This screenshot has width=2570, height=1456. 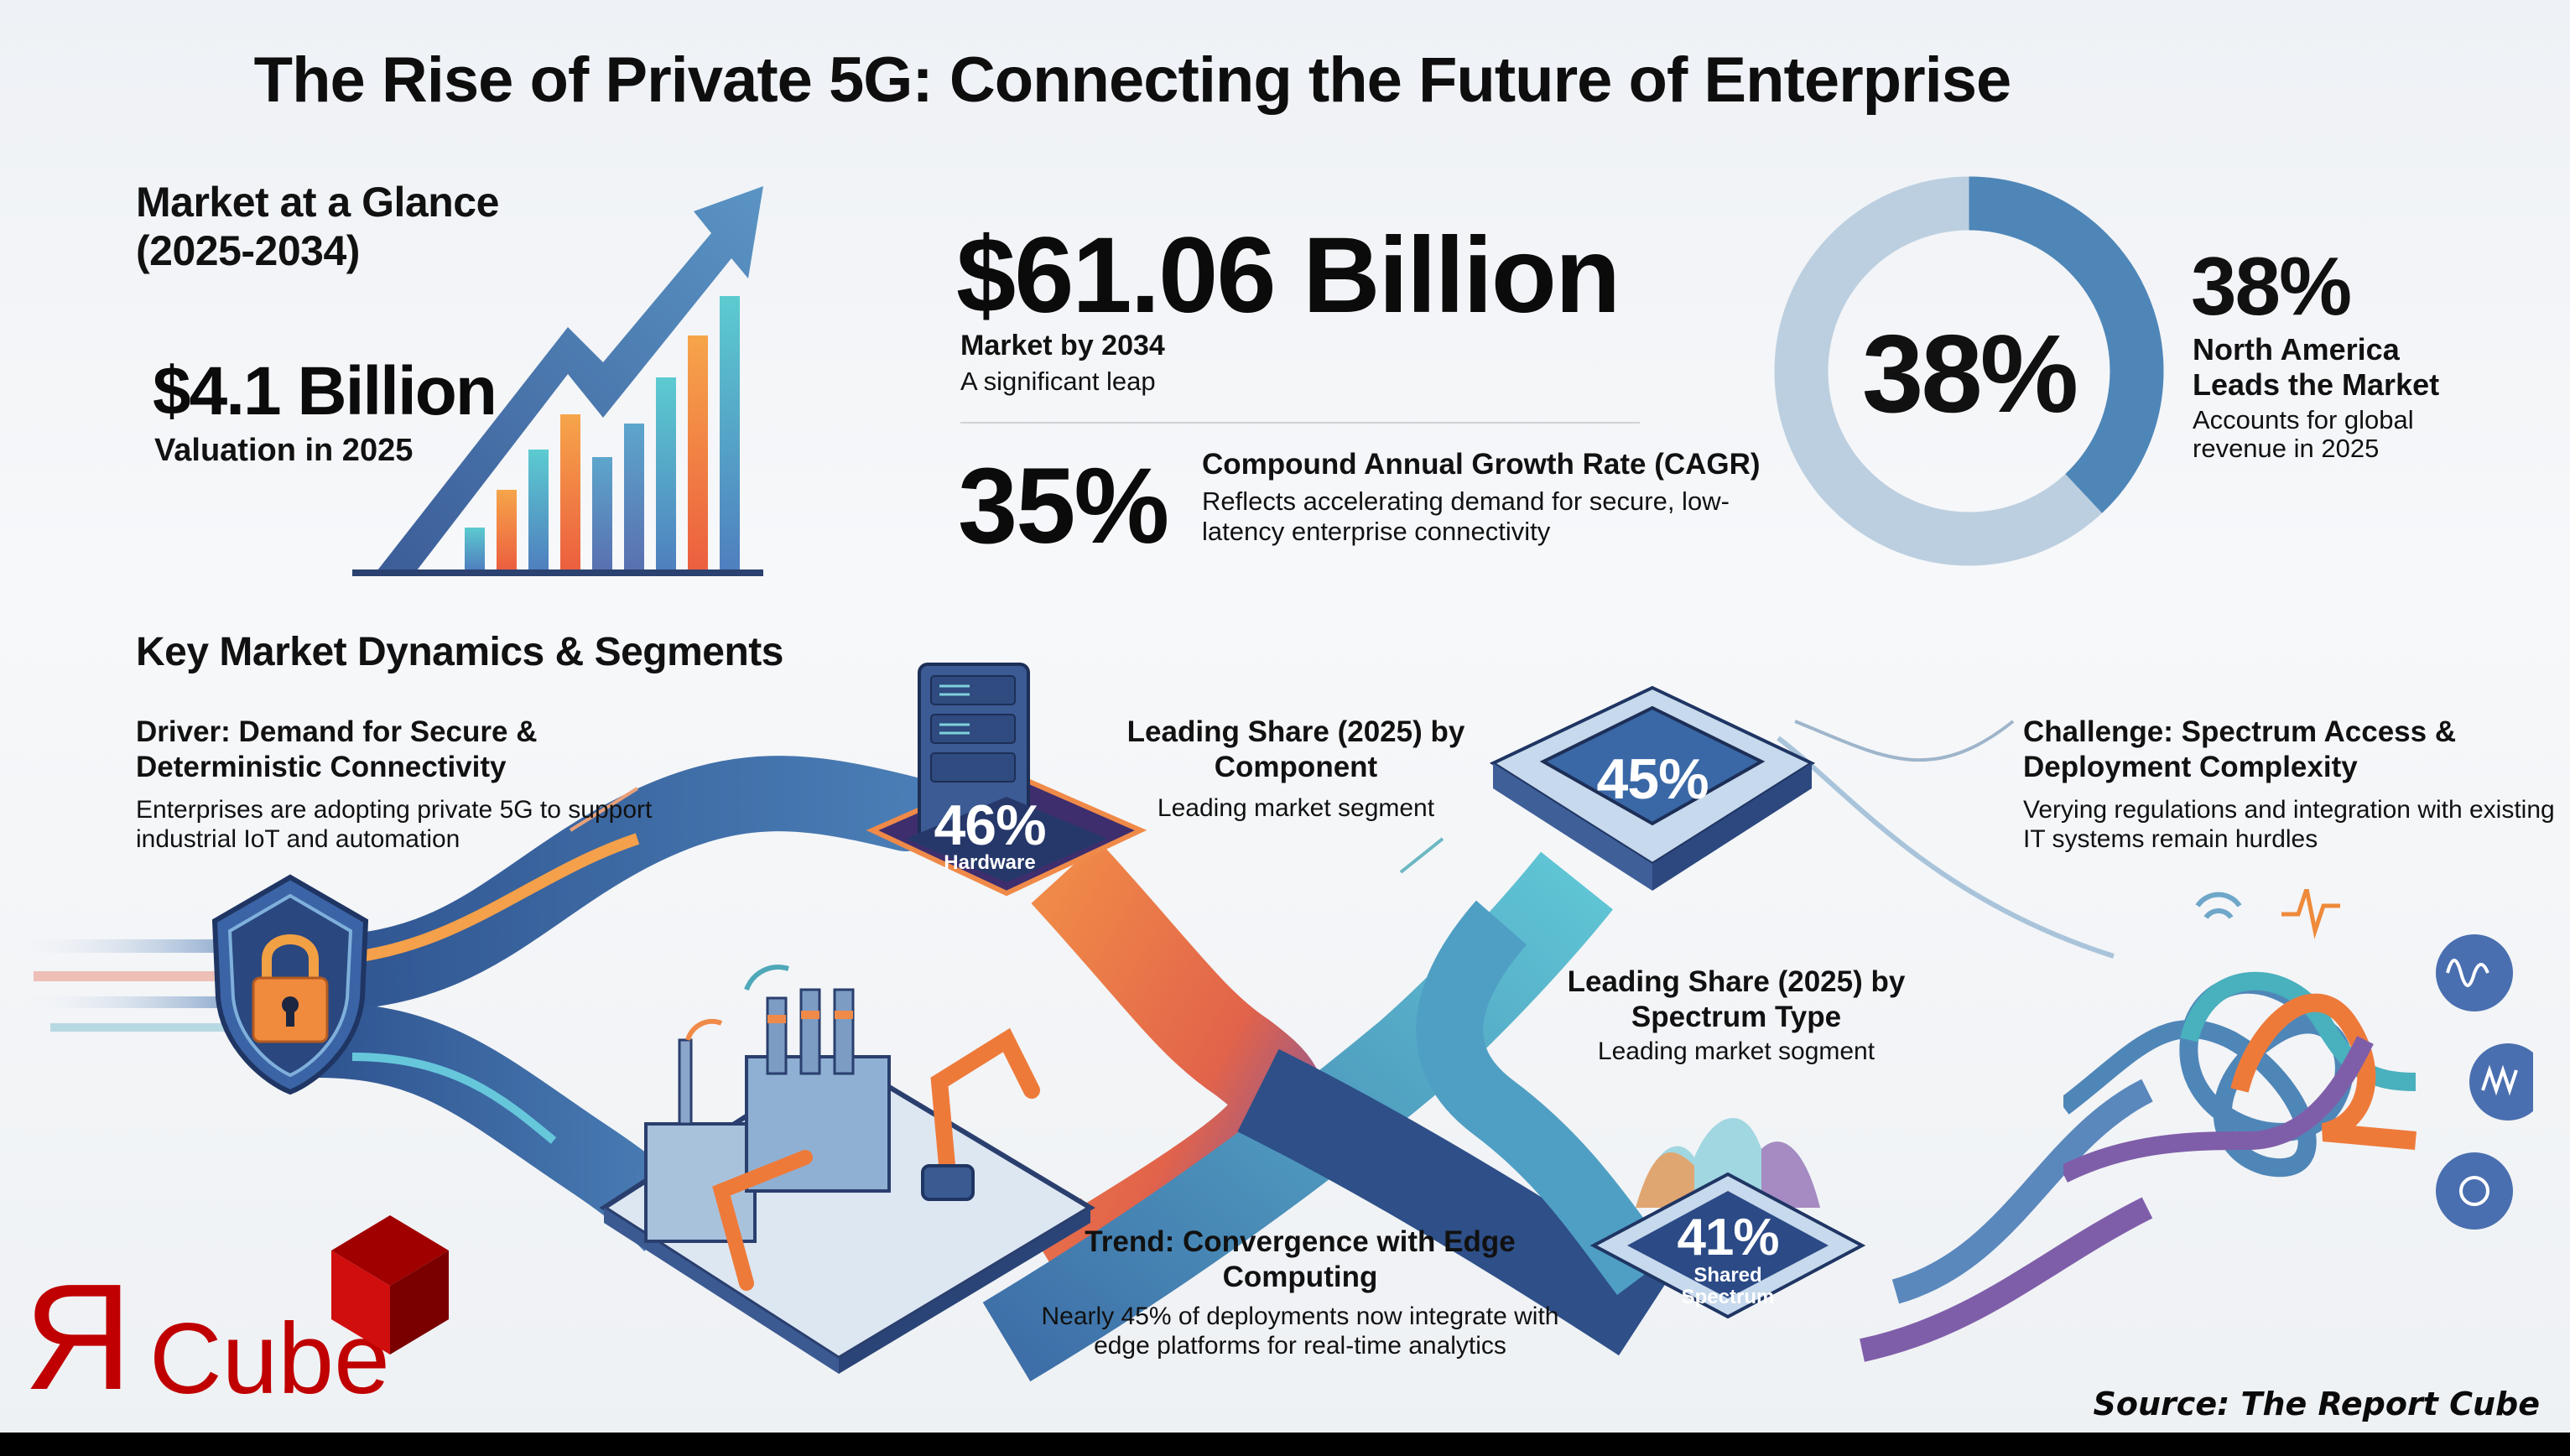 What do you see at coordinates (2501, 1082) in the screenshot?
I see `waveform-icon` at bounding box center [2501, 1082].